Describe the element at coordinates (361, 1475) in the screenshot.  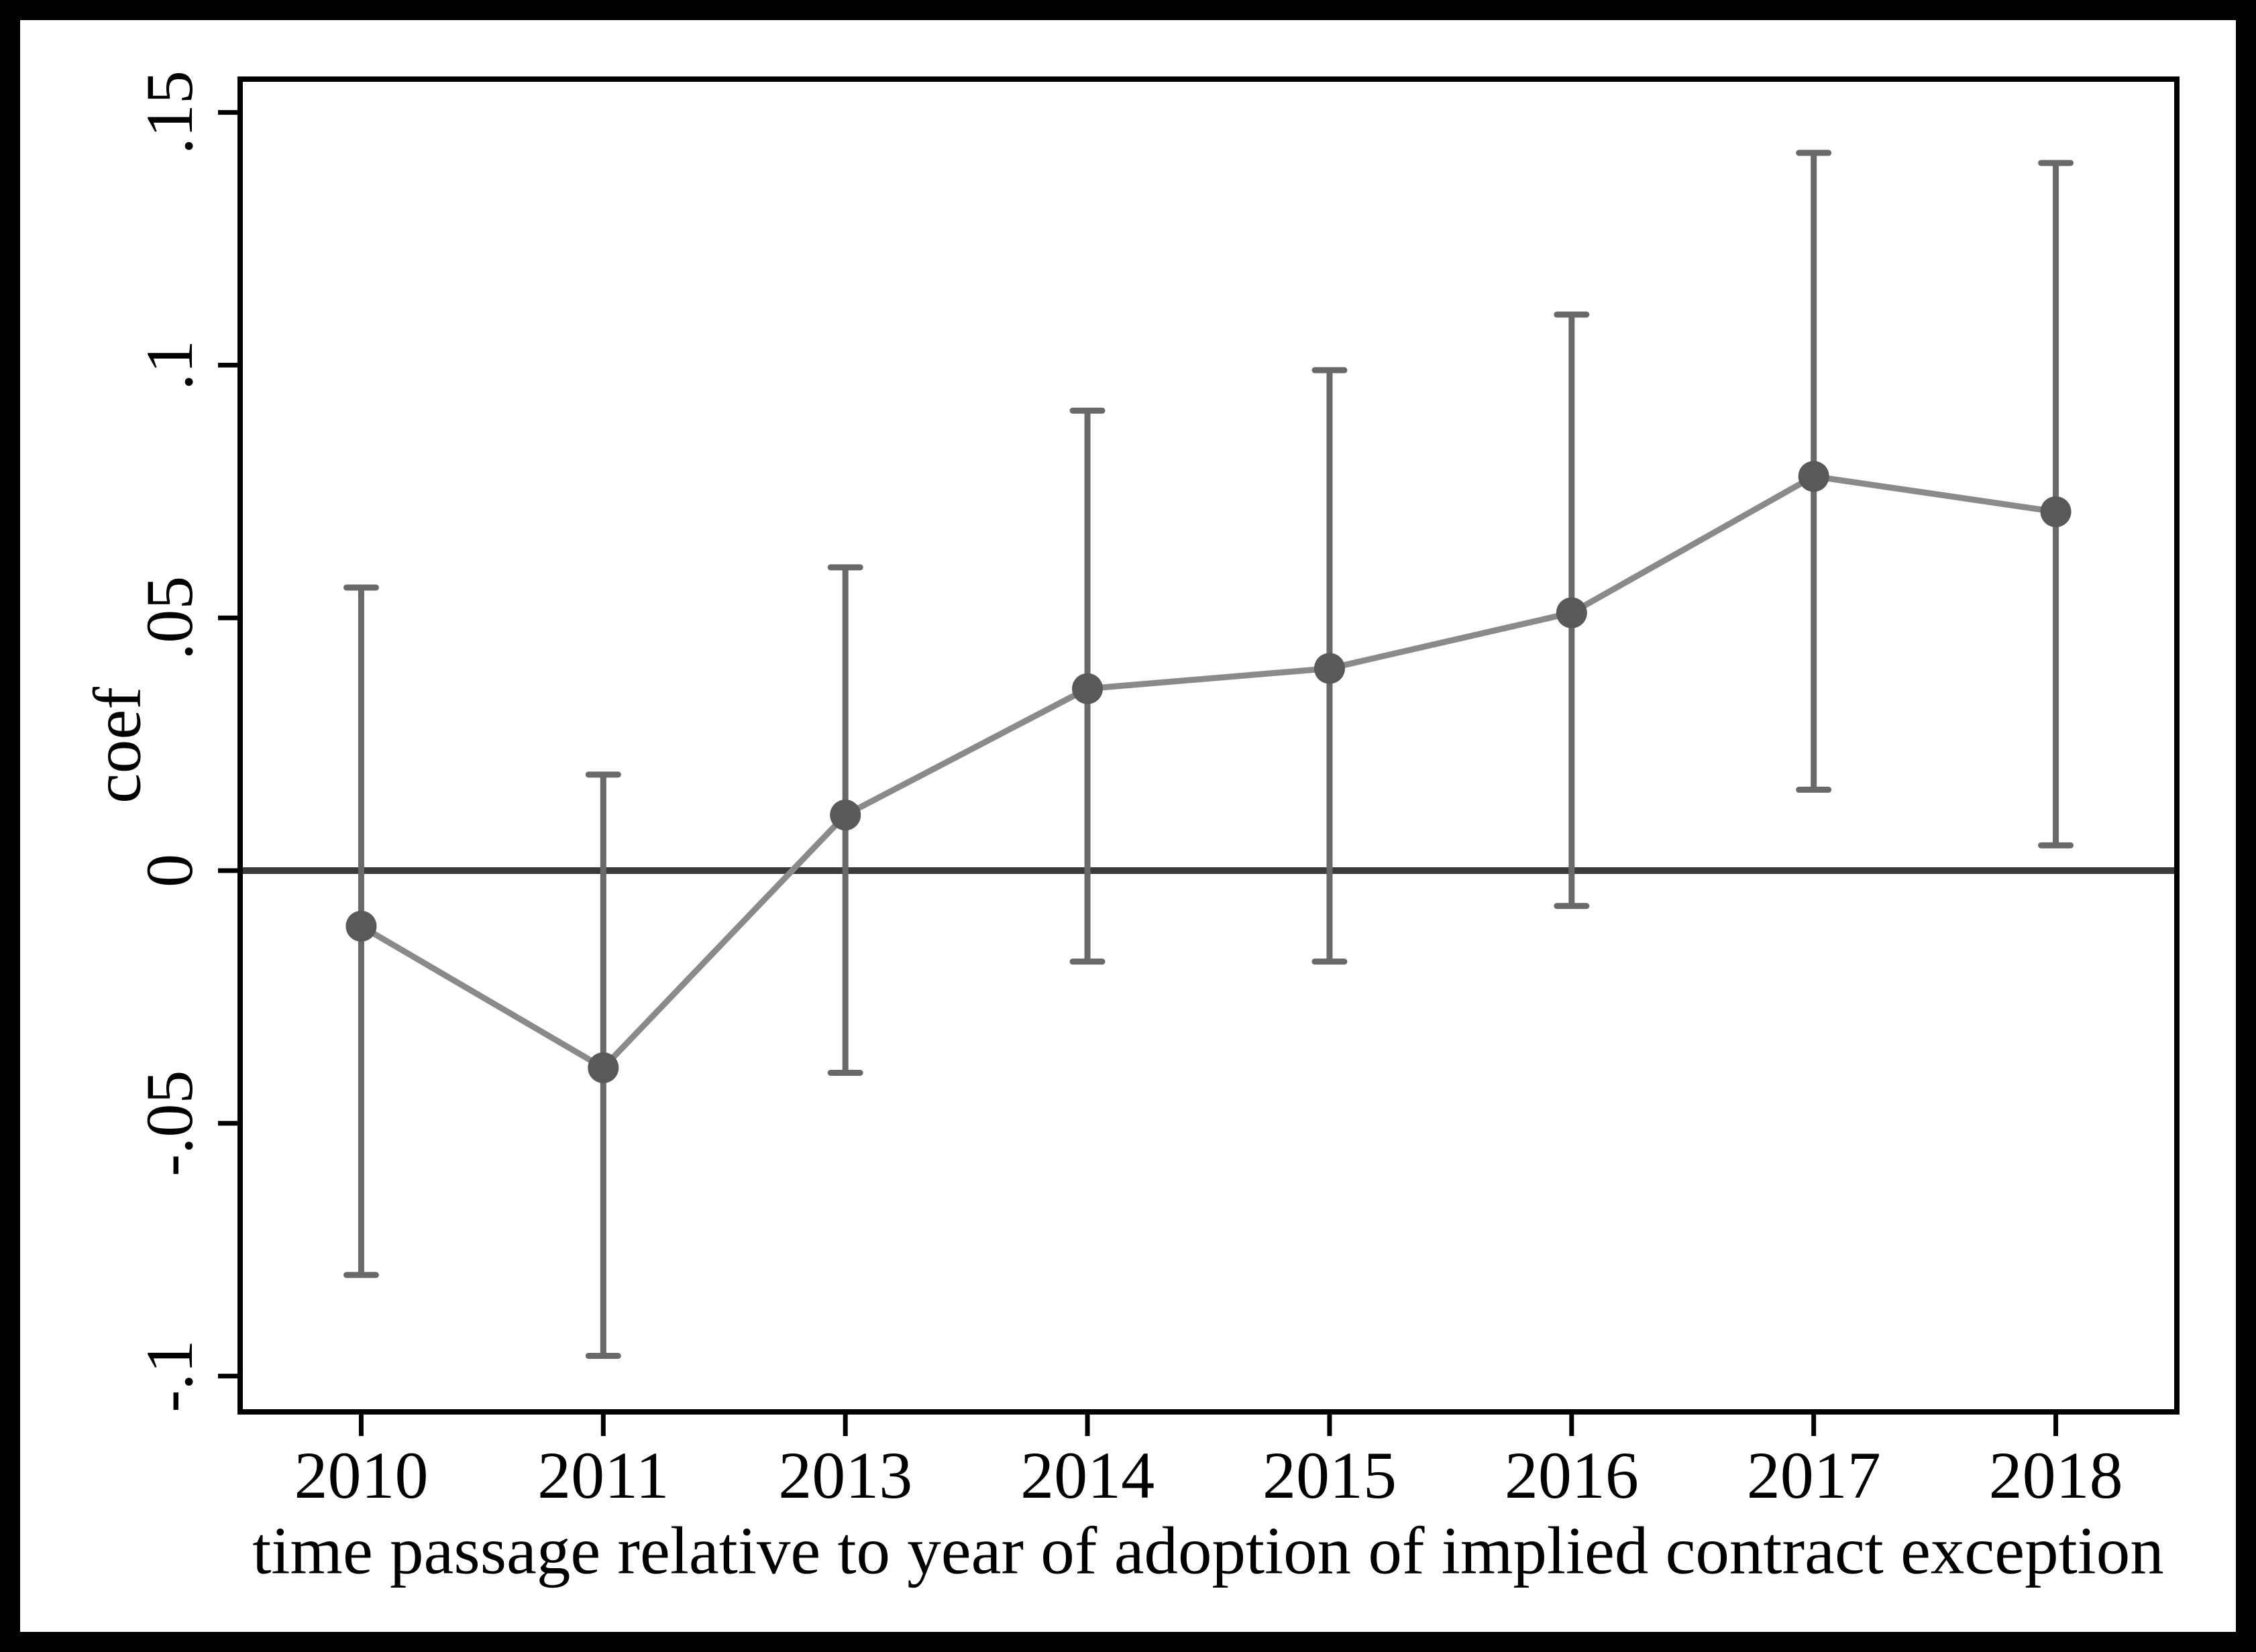
I see `x-tick-label: 2010` at that location.